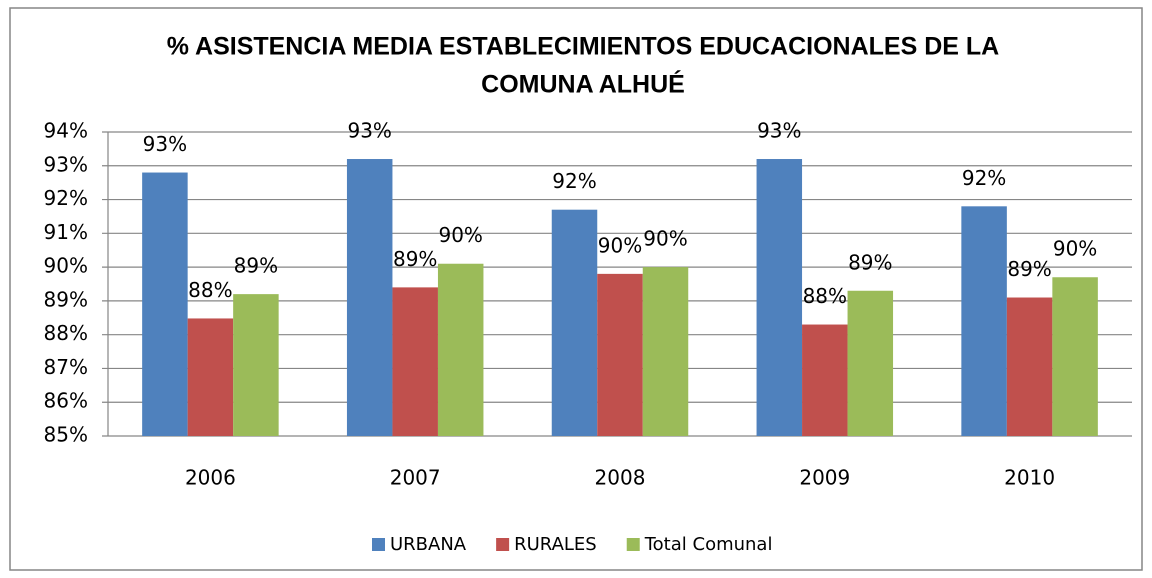 Image resolution: width=1152 pixels, height=578 pixels. Describe the element at coordinates (66, 266) in the screenshot. I see `y-tick-label: 90%` at that location.